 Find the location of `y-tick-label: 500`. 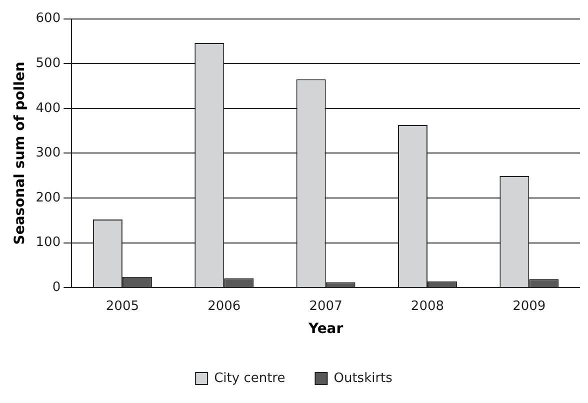

y-tick-label: 500 is located at coordinates (48, 63).